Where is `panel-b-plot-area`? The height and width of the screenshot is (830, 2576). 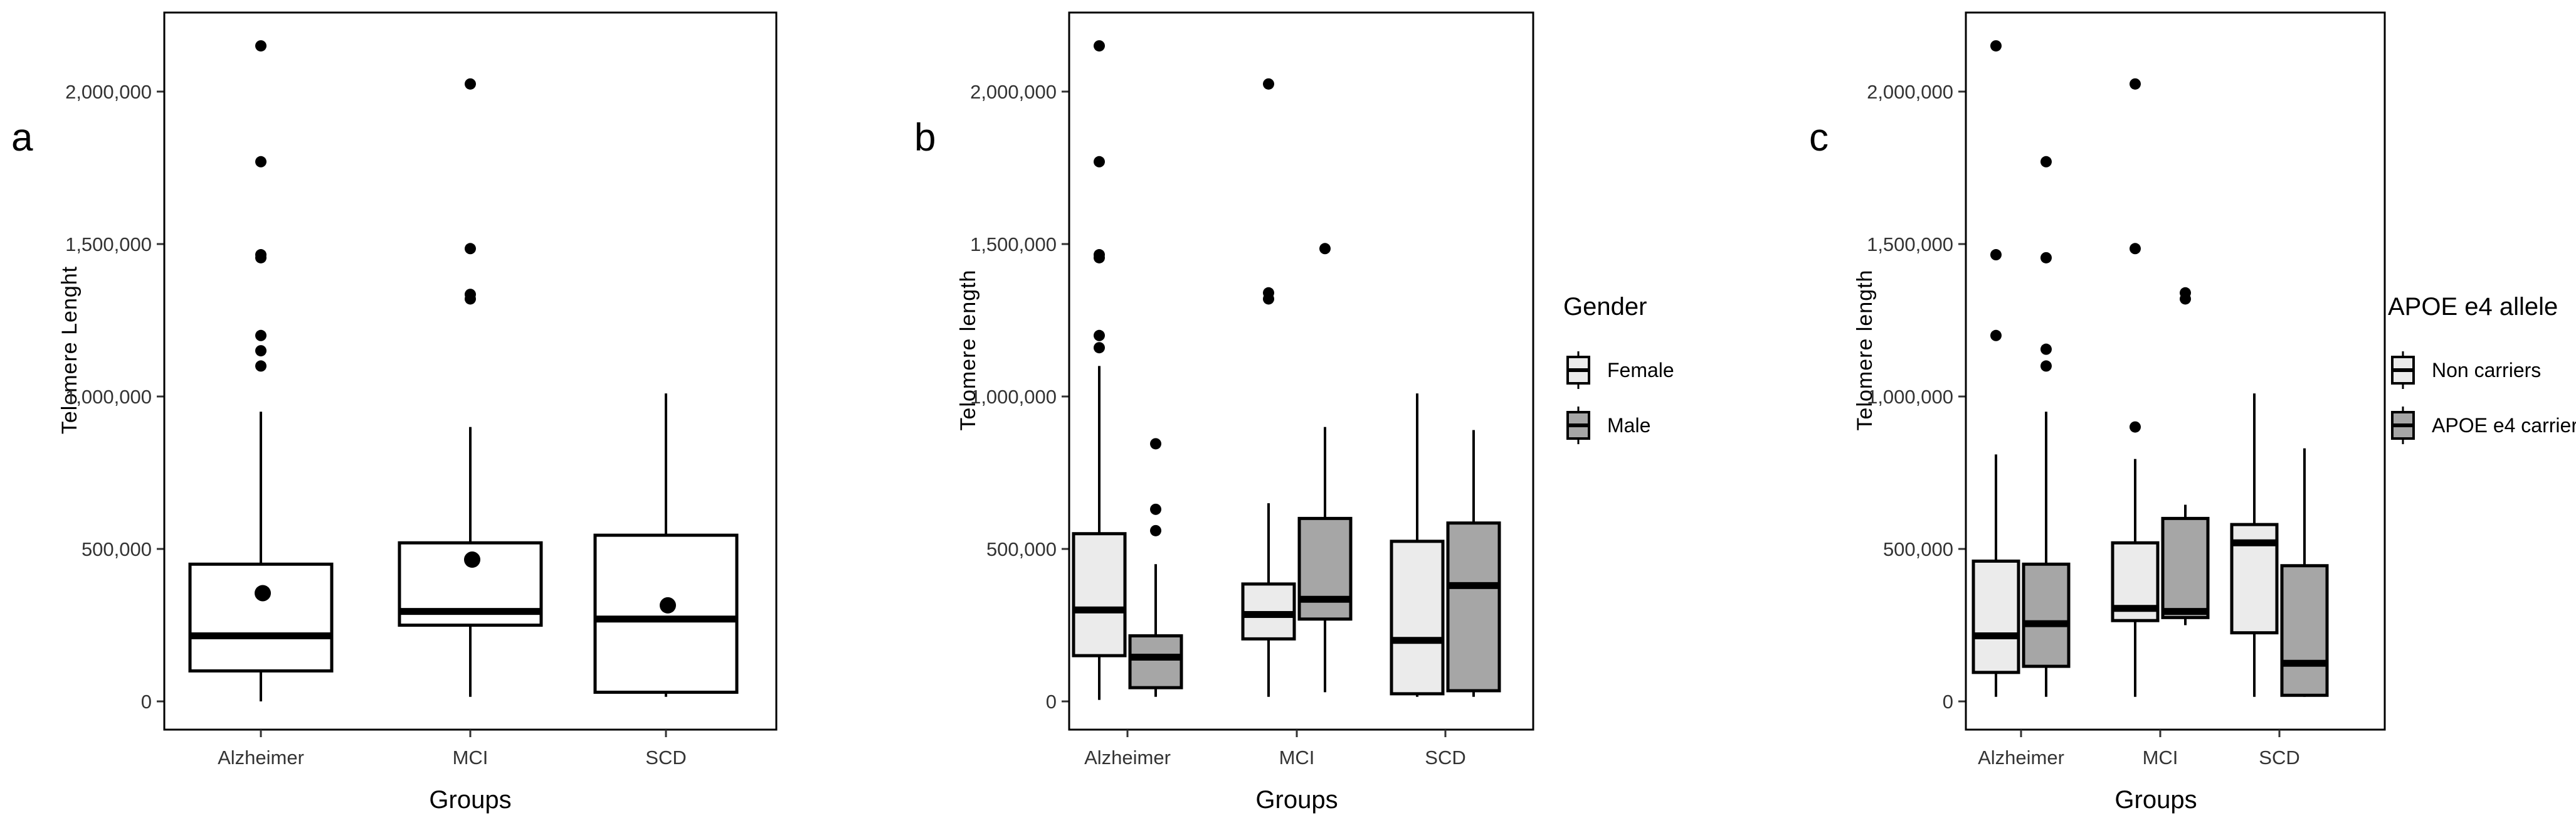
panel-b-plot-area is located at coordinates (1286, 370).